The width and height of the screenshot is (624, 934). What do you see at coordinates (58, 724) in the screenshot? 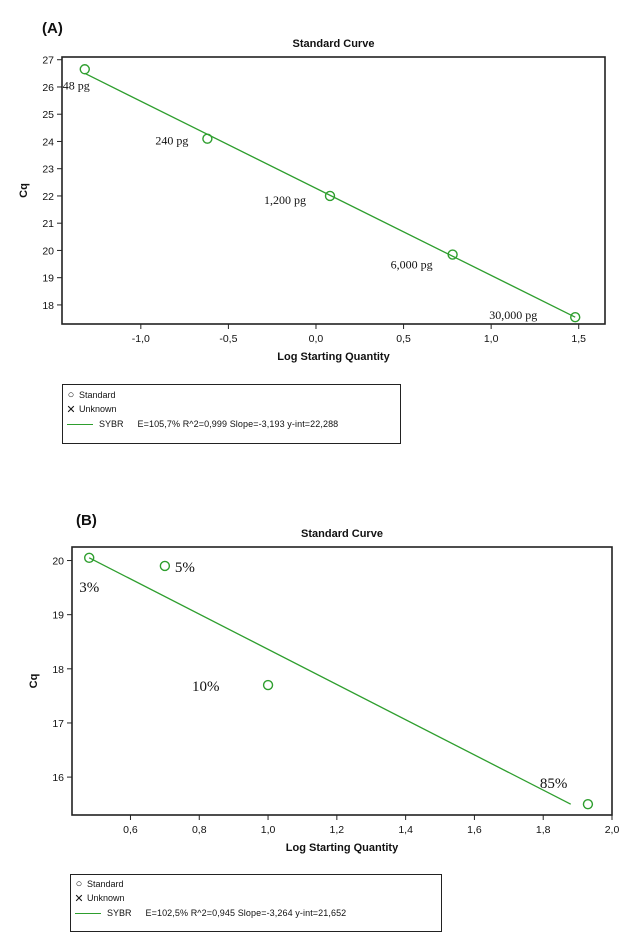
I see `y-tick-label: 17` at bounding box center [58, 724].